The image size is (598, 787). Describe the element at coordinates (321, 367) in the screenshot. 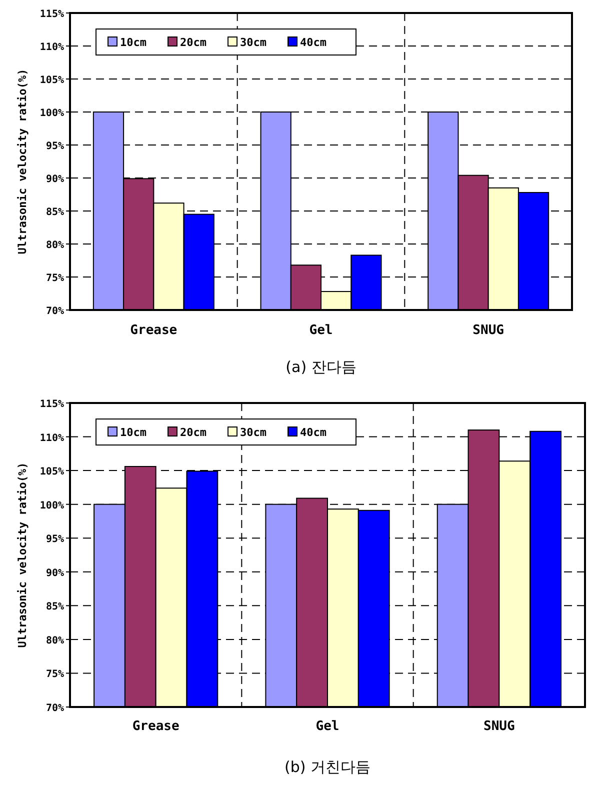

I see `text: (a) 잔다듬` at that location.